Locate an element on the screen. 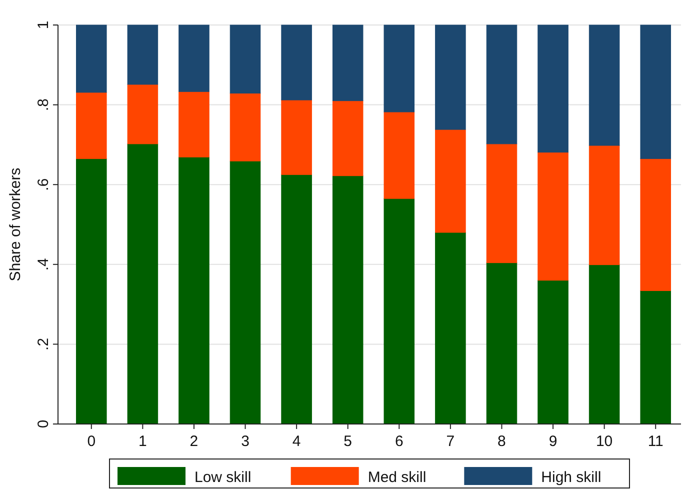 The height and width of the screenshot is (491, 691). y-tick-label: .6 is located at coordinates (43, 184).